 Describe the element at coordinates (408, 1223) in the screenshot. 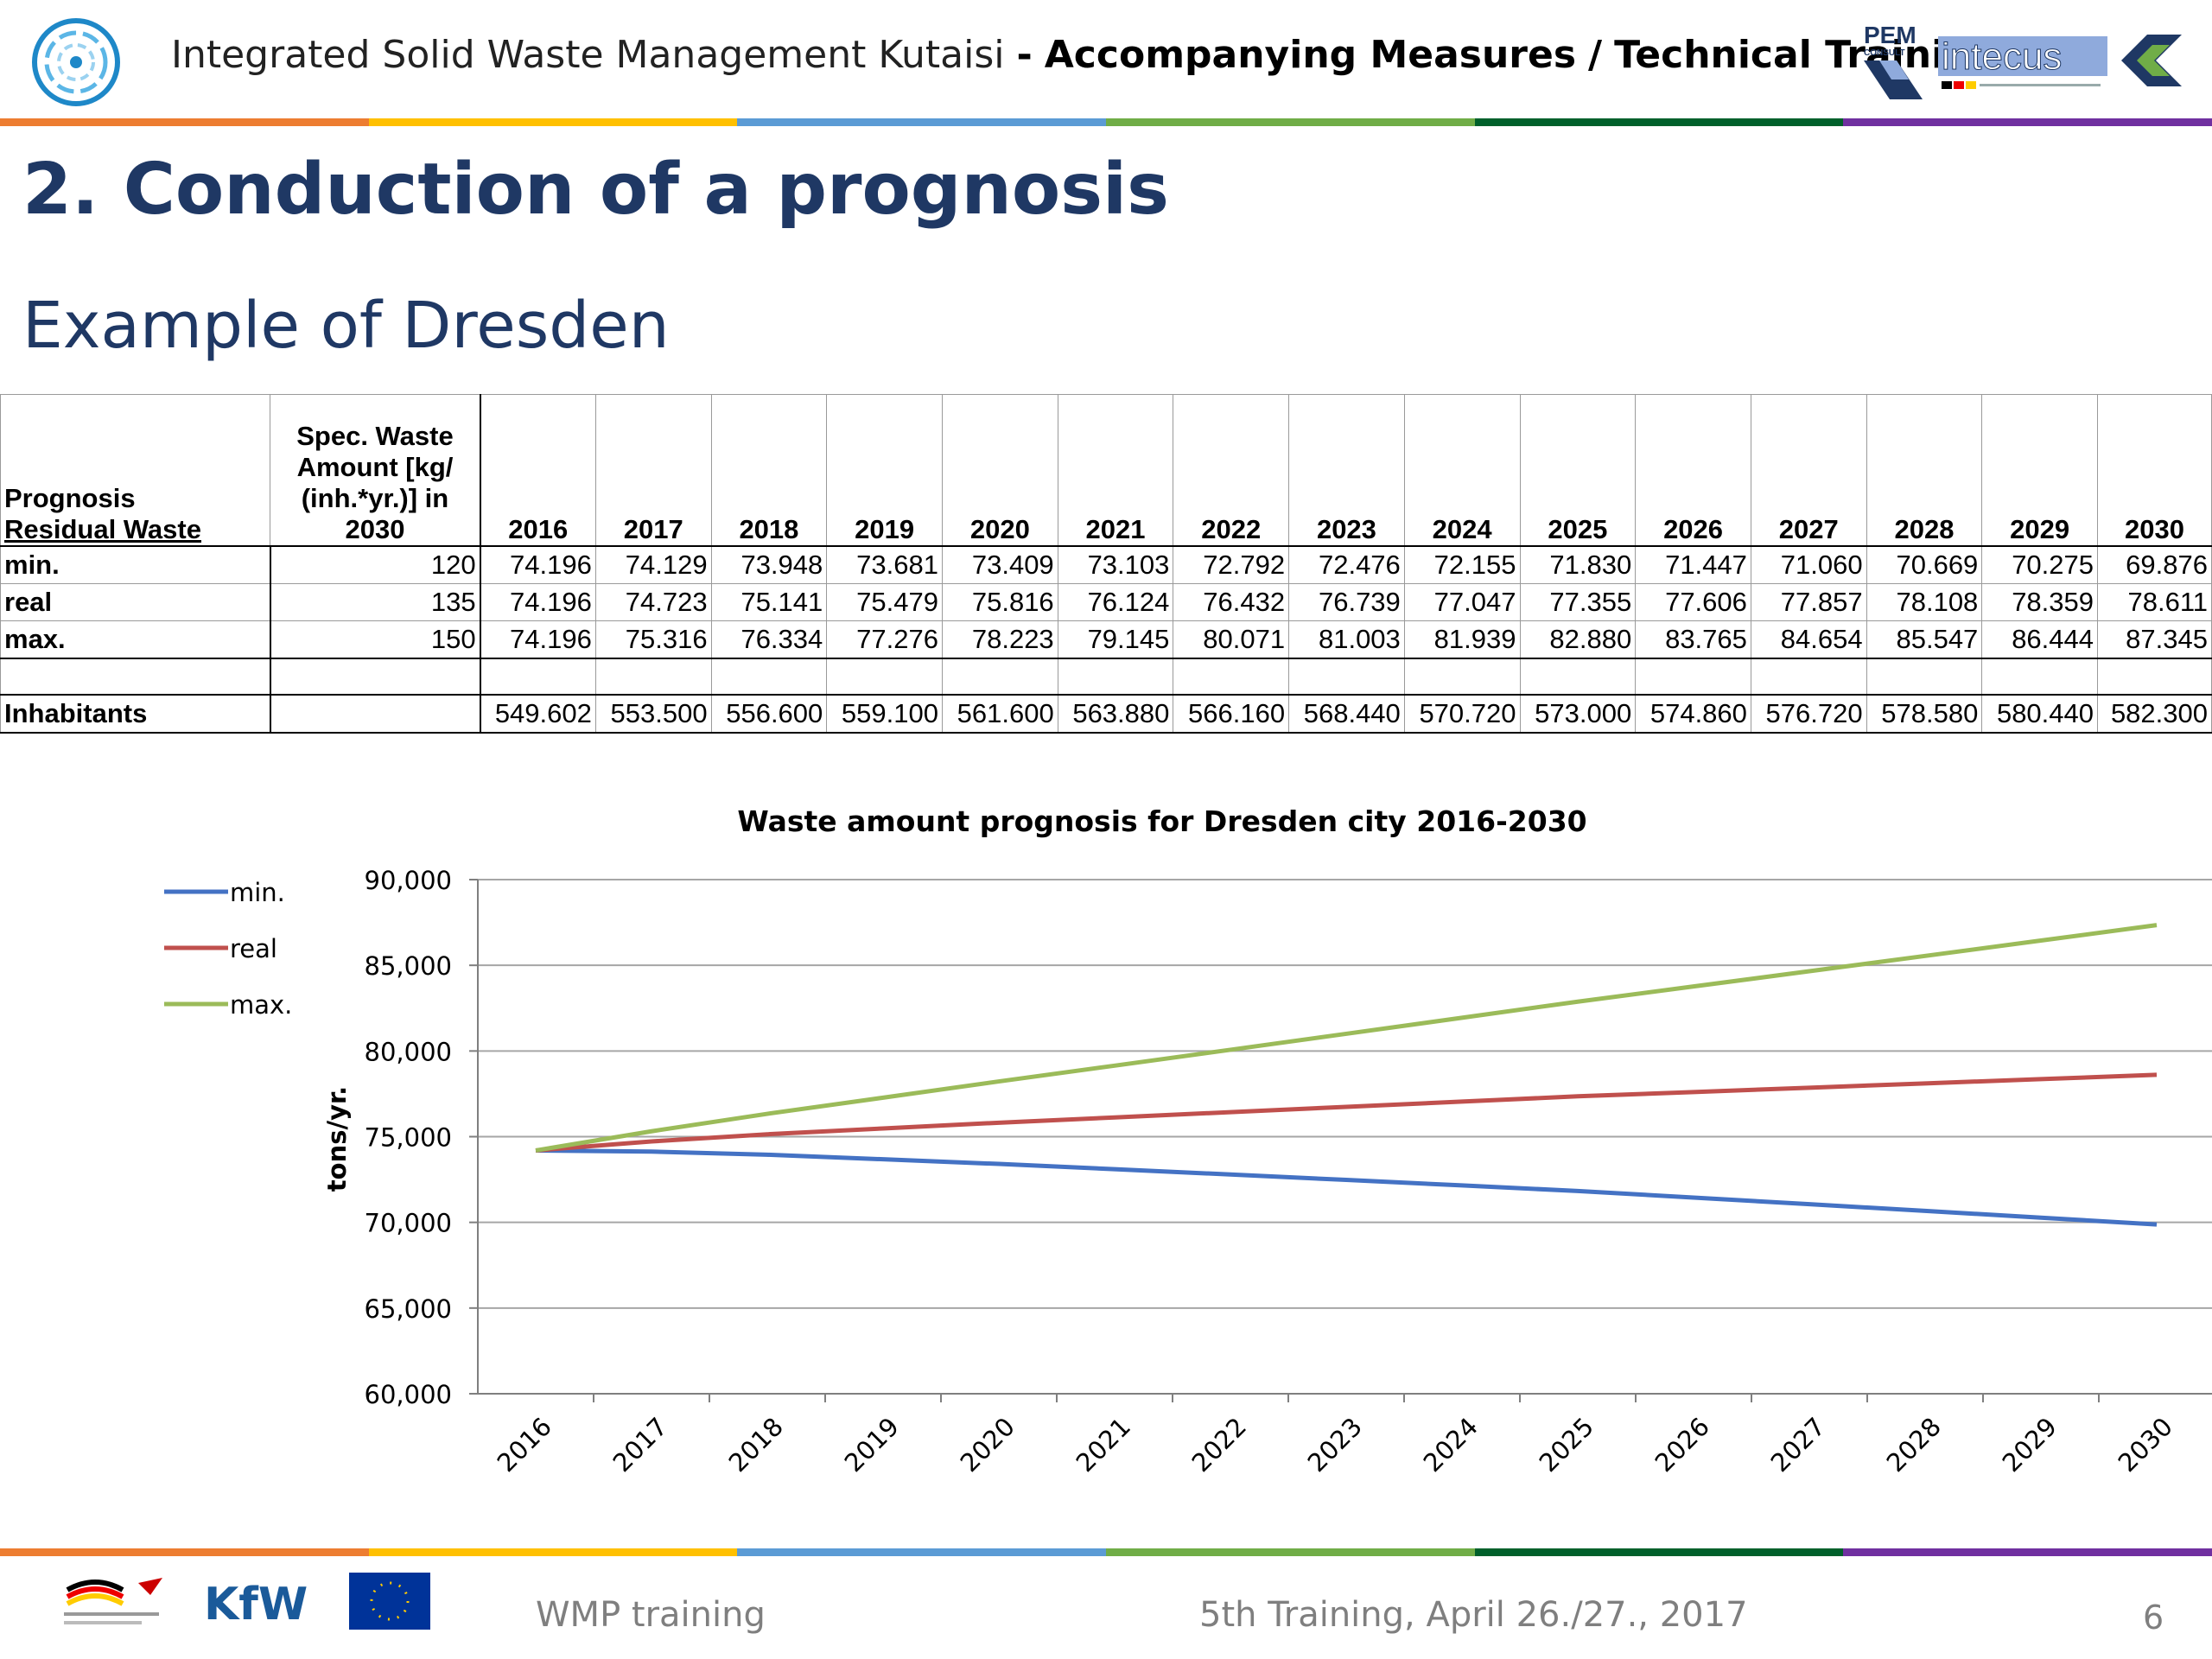

I see `y-tick-label: 70,000` at that location.